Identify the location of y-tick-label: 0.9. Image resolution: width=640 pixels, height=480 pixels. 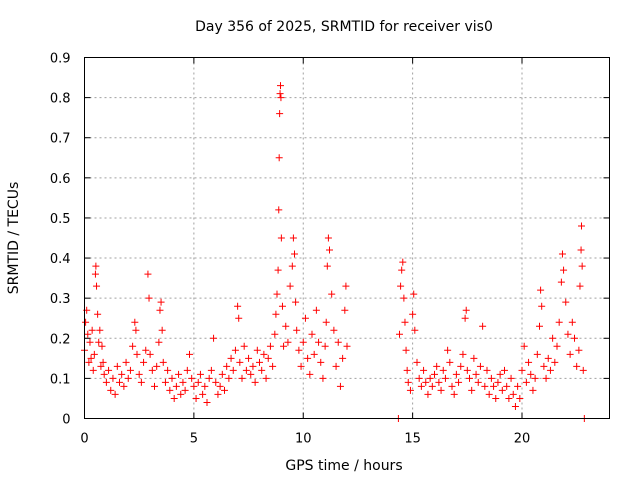
(60, 59).